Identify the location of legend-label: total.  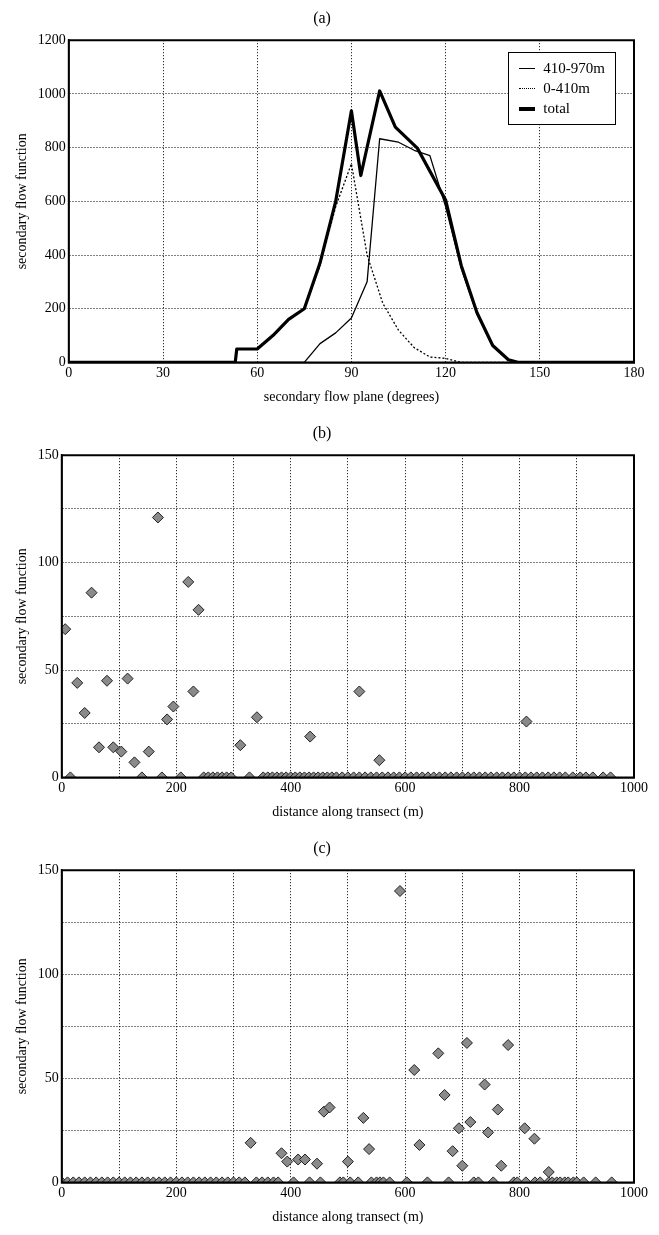
(556, 109).